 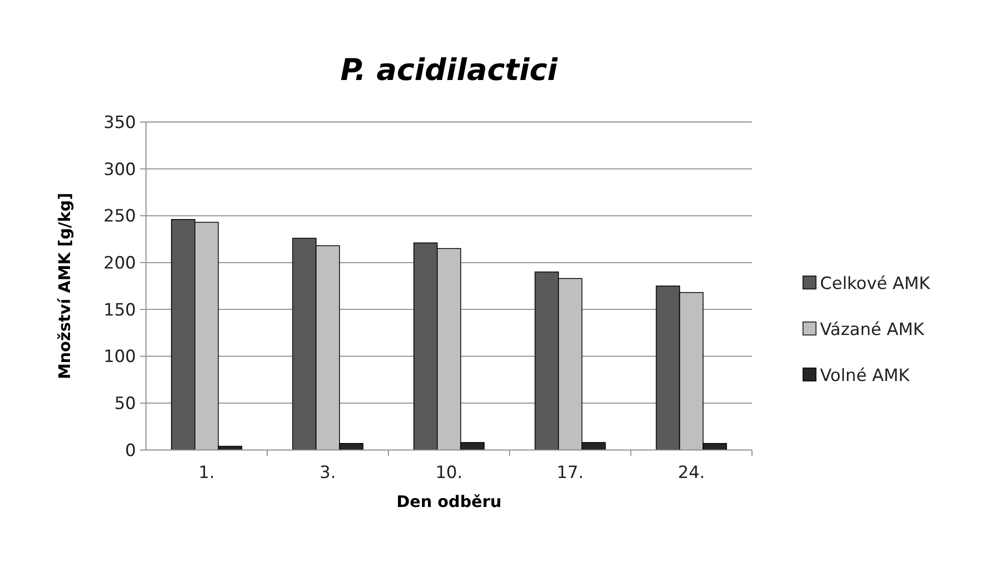 I want to click on x-tick-label: 3., so click(x=328, y=473).